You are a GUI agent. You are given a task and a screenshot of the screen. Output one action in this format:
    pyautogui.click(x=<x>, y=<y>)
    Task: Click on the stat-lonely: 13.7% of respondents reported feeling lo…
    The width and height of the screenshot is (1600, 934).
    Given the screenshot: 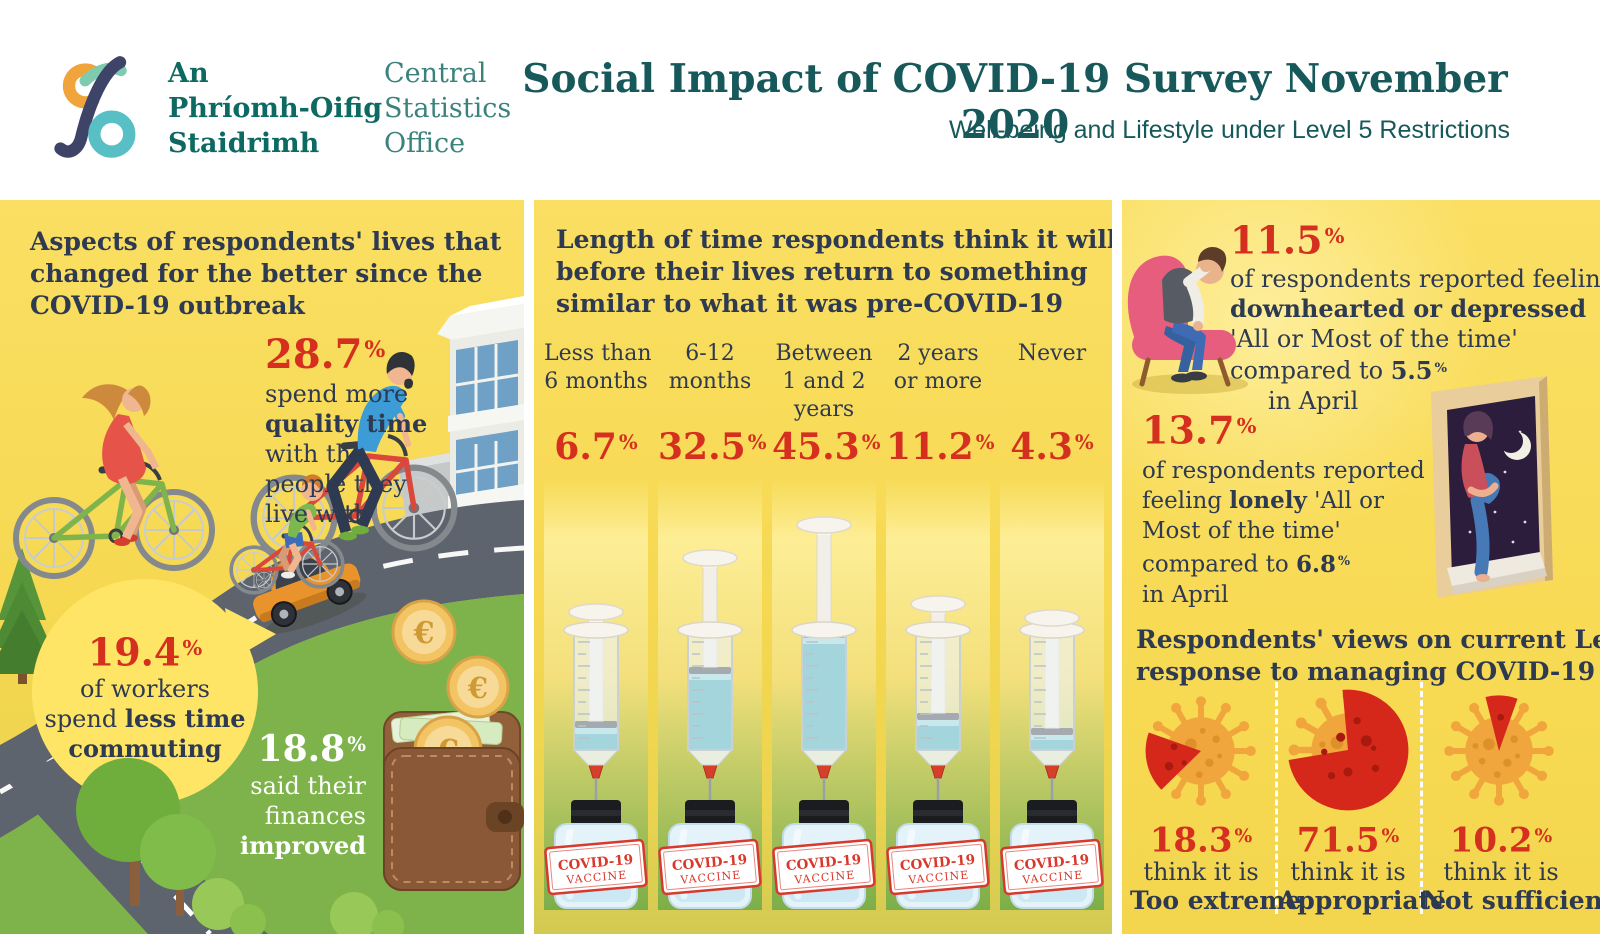 What is the action you would take?
    pyautogui.click(x=1283, y=507)
    